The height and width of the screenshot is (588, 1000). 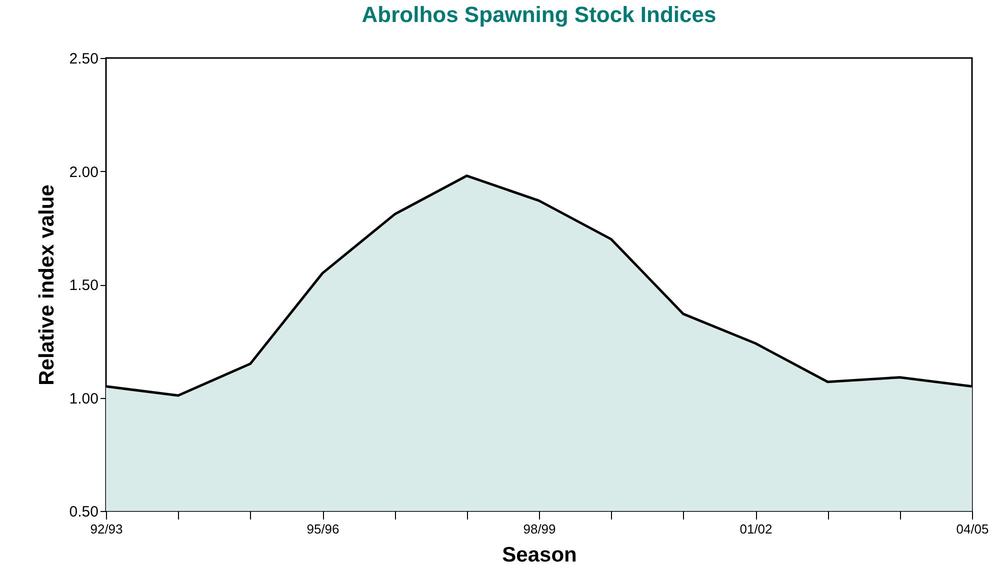 What do you see at coordinates (323, 529) in the screenshot?
I see `x-tick-label: 95/96` at bounding box center [323, 529].